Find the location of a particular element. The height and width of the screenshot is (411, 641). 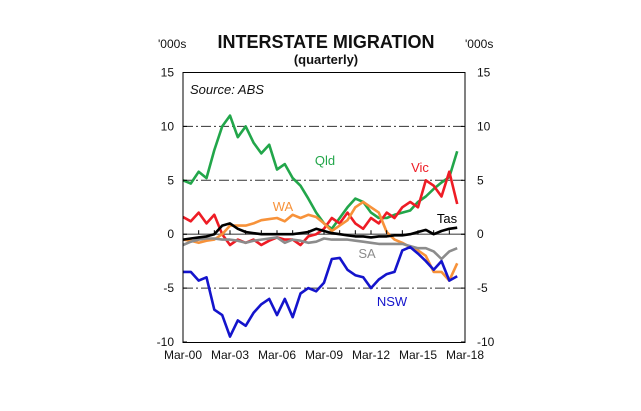

series-label-vic: Vic is located at coordinates (420, 167).